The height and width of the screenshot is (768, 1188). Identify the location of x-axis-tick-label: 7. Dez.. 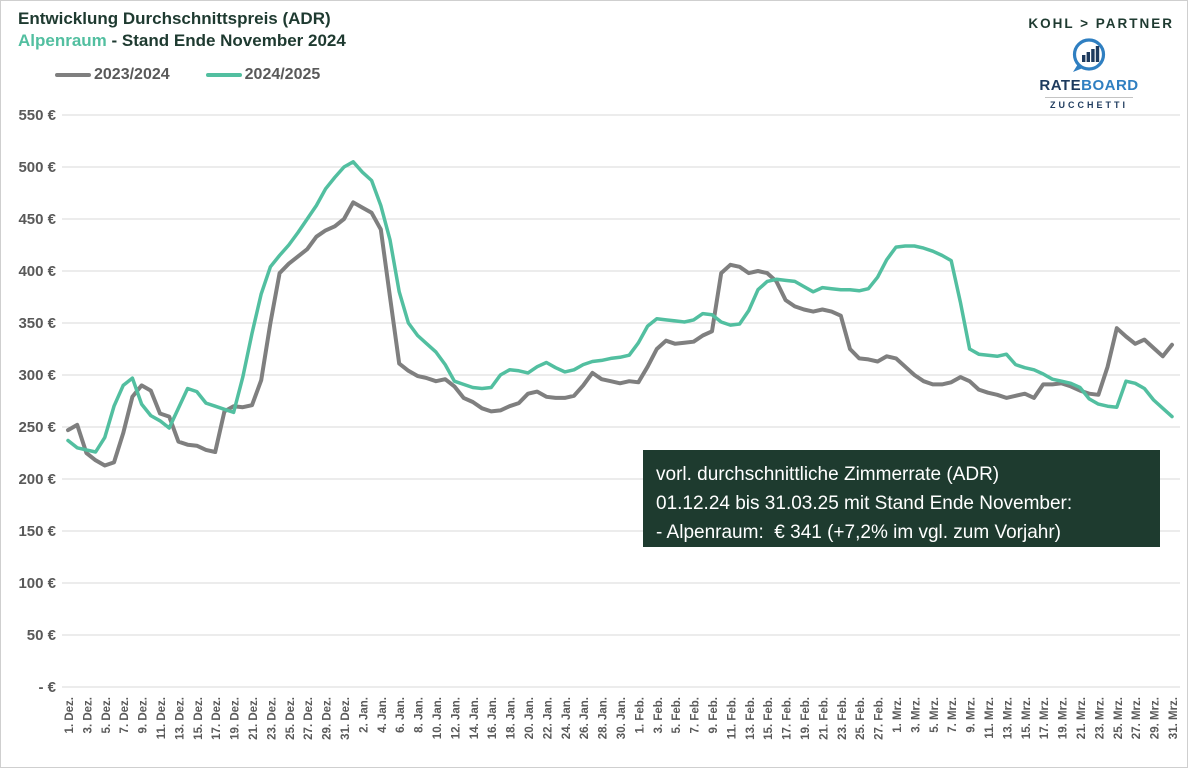
(125, 715).